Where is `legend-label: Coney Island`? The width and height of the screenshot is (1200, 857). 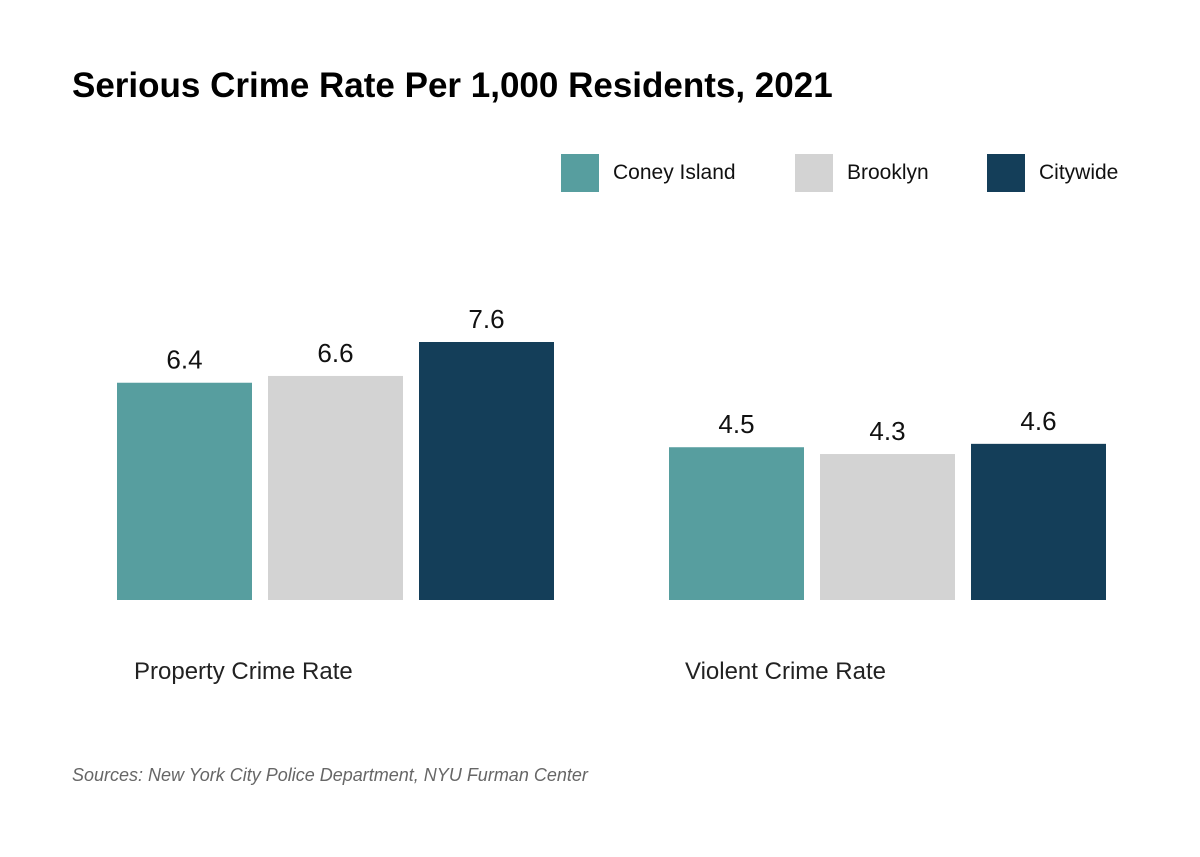
legend-label: Coney Island is located at coordinates (674, 172).